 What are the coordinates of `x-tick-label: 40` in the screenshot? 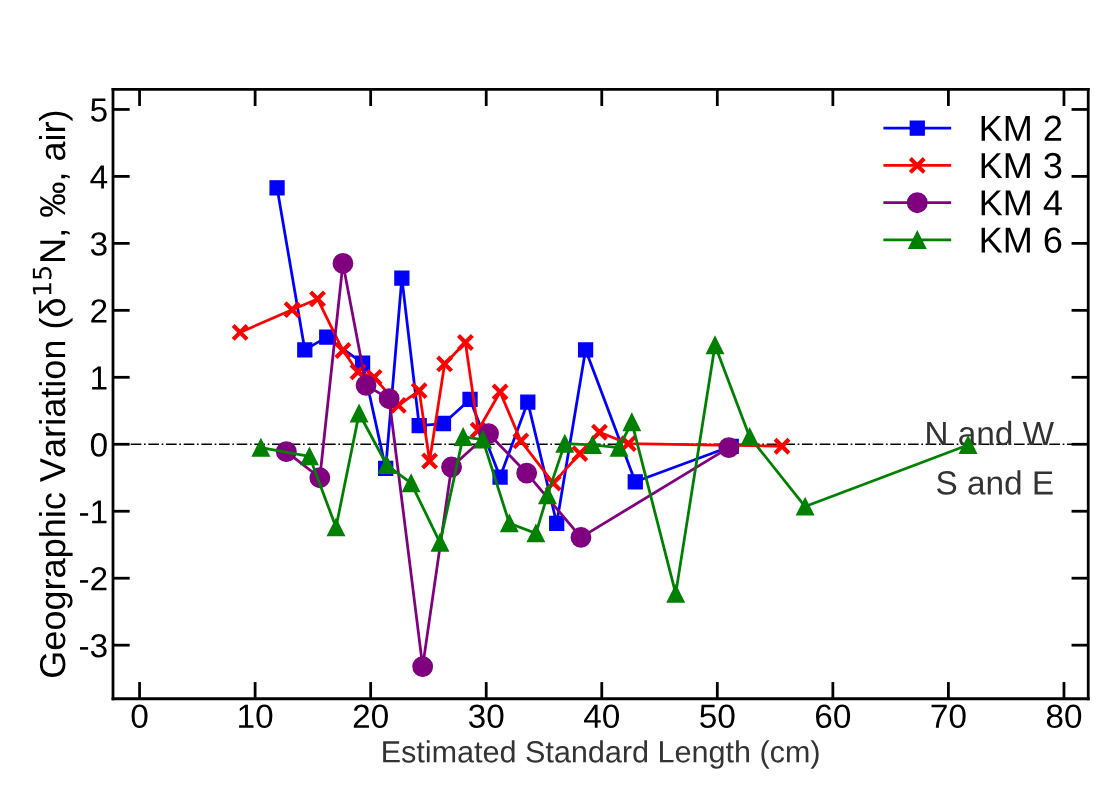 It's located at (601, 716).